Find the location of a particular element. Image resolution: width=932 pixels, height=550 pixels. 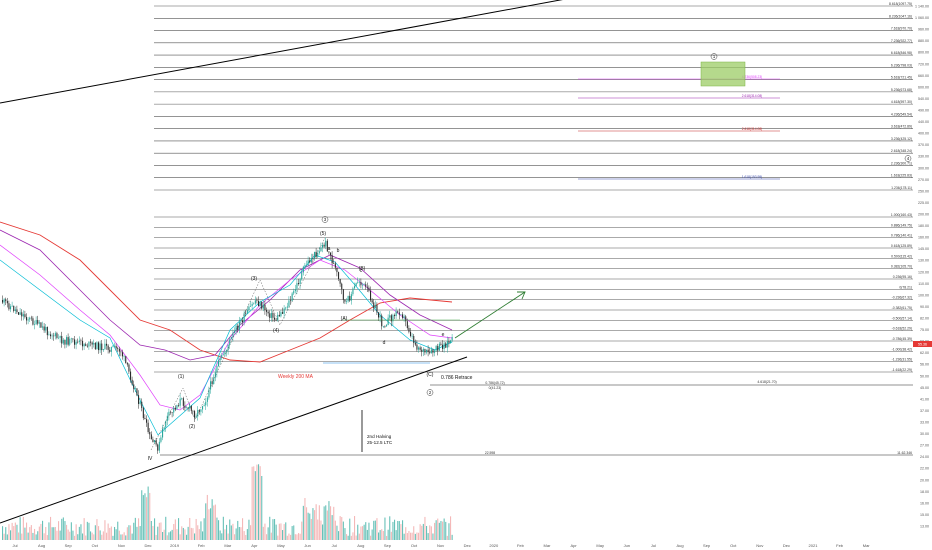

fib-level-label: 2.618(348.24) is located at coordinates (901, 151).